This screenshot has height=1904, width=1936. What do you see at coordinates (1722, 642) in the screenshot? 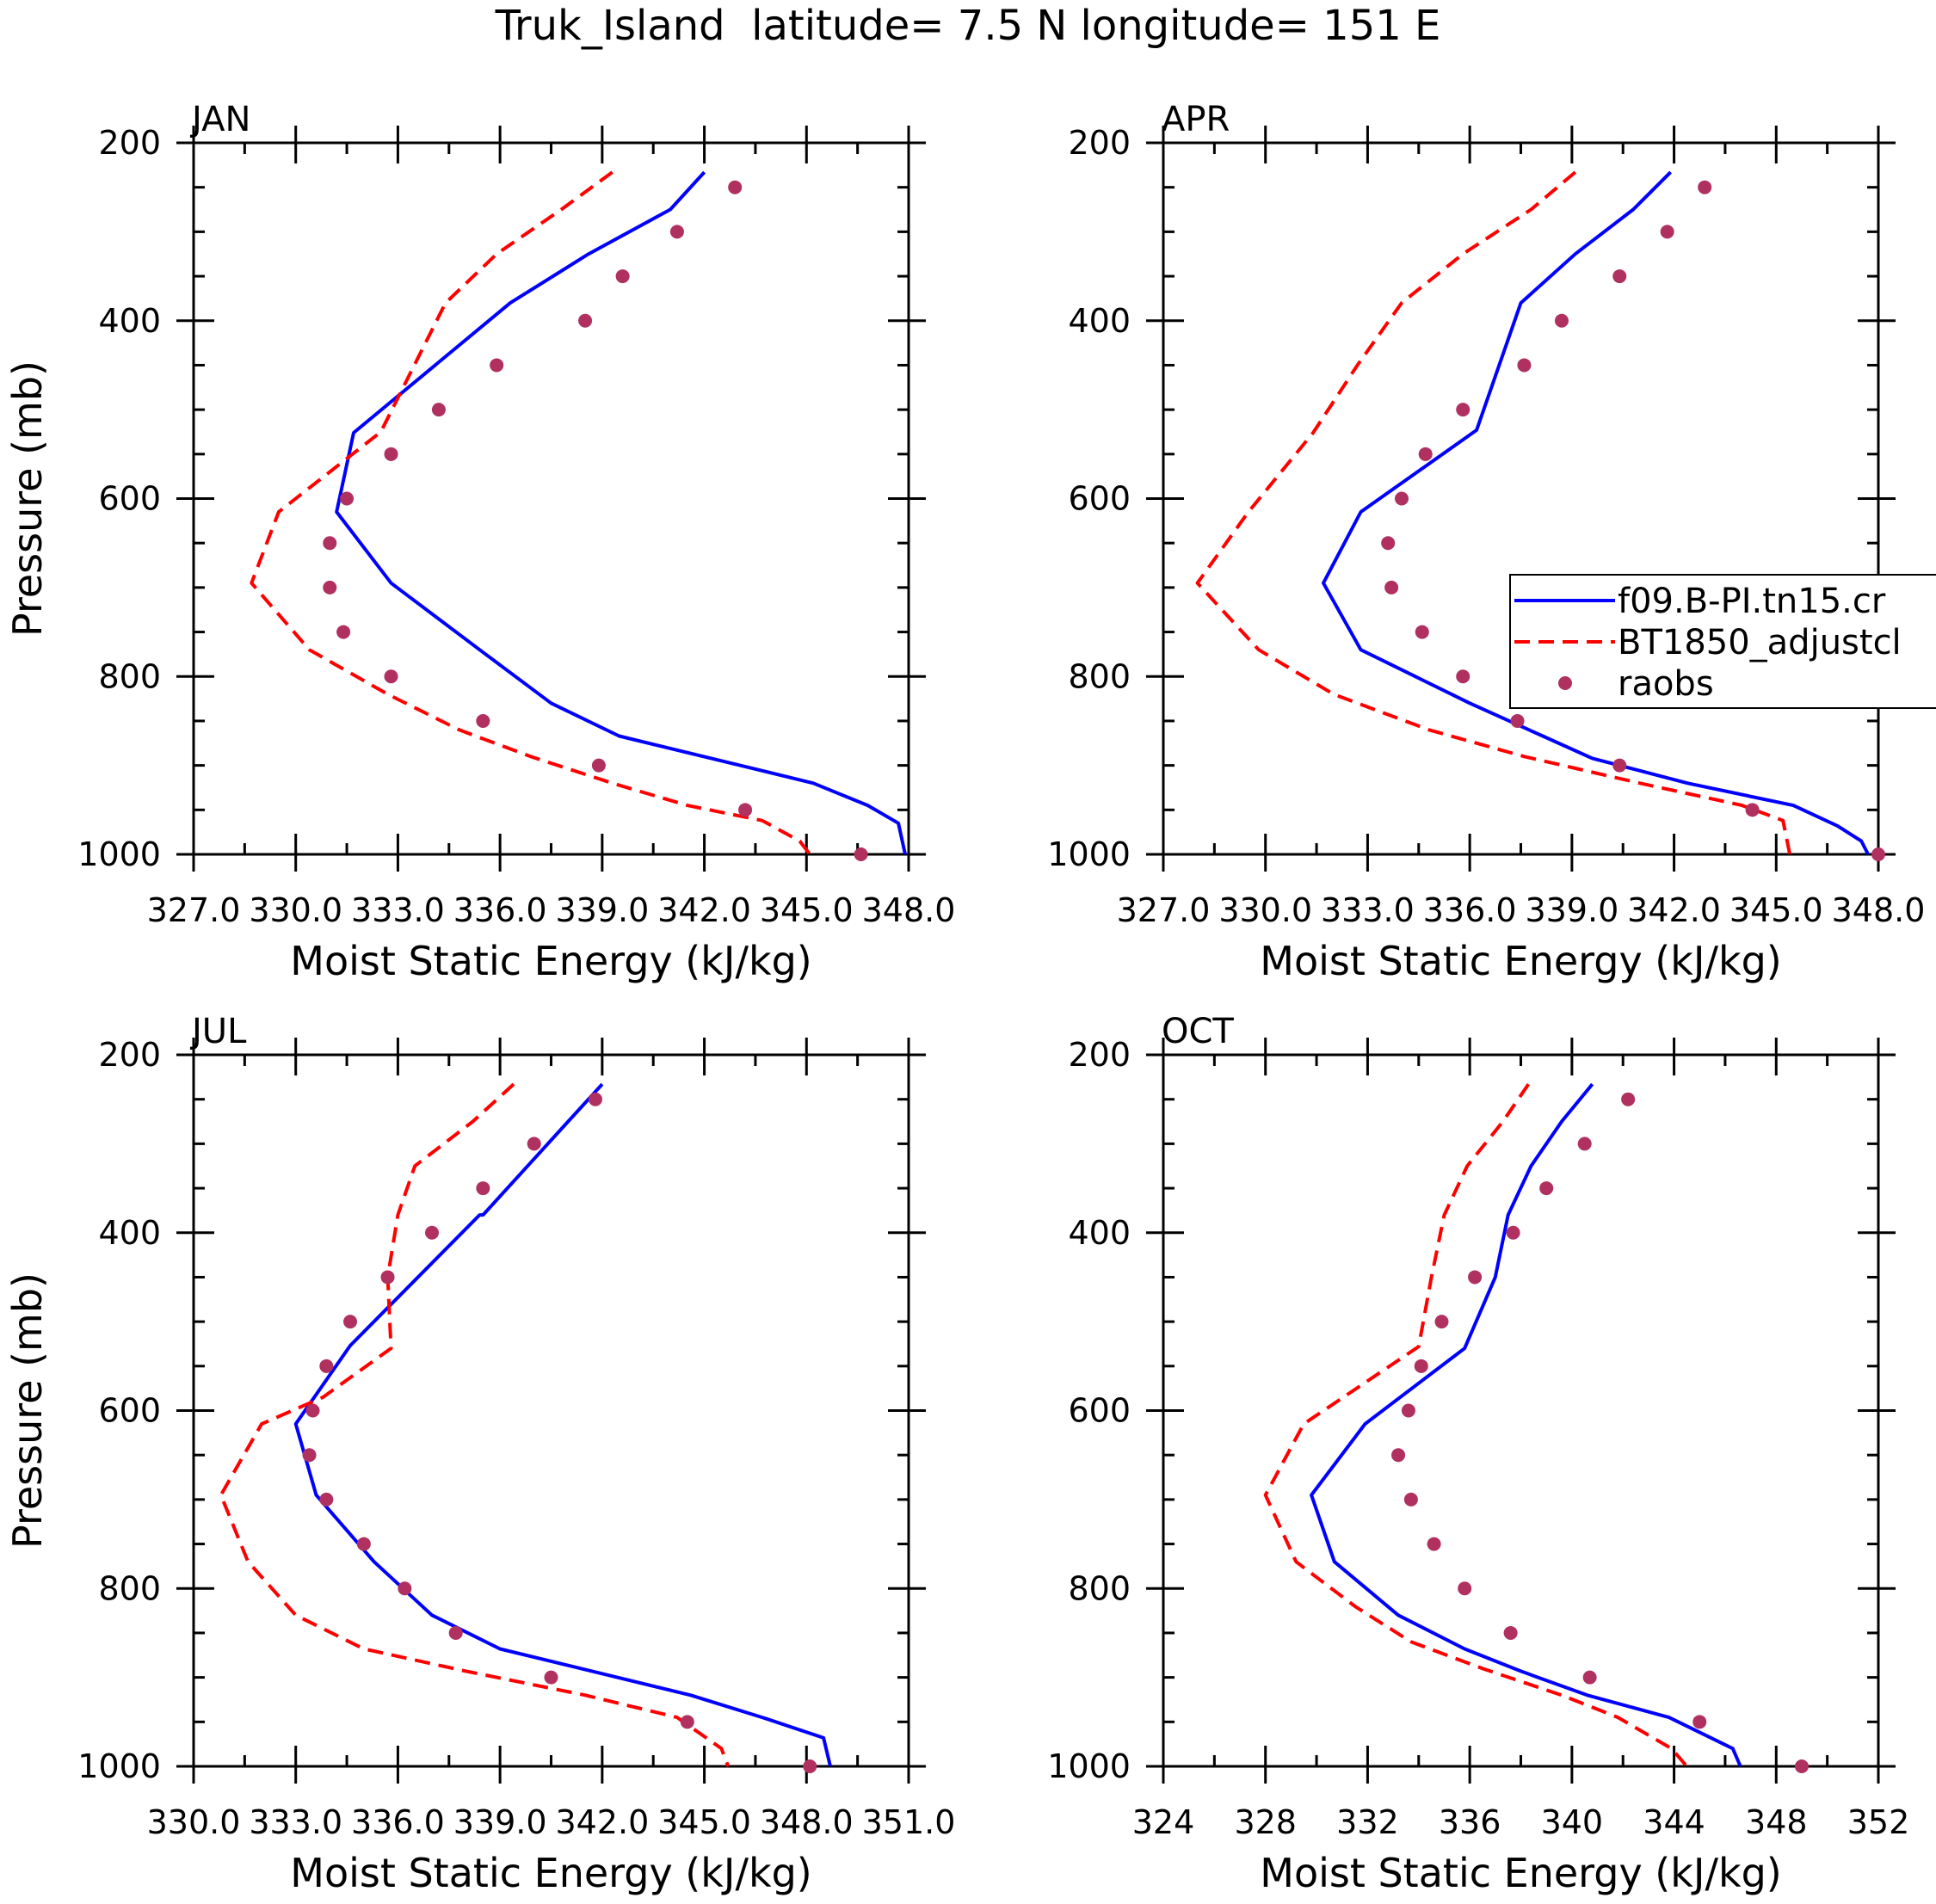
I see `legend-box` at bounding box center [1722, 642].